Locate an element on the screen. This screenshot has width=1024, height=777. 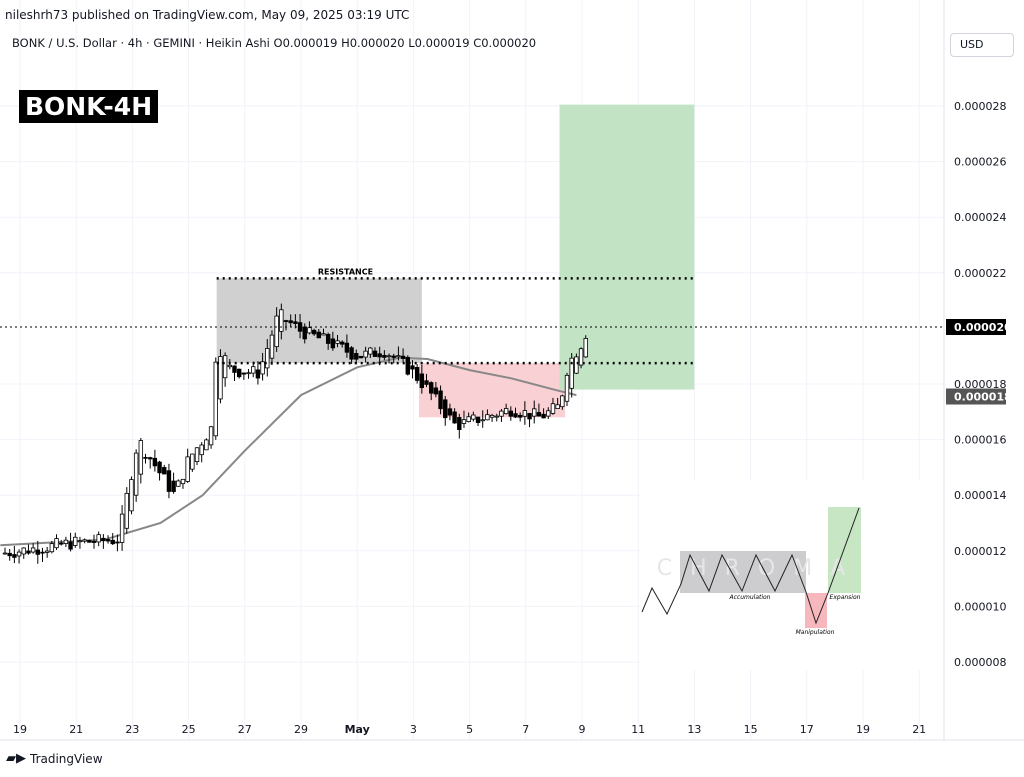
x-tick-label: 21 is located at coordinates (919, 729).